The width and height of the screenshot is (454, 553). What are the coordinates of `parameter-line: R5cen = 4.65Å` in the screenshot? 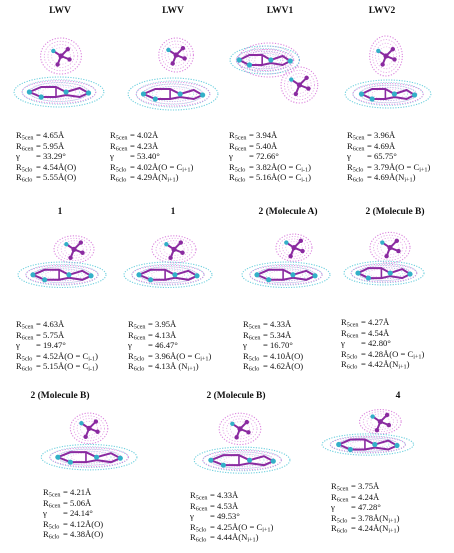 It's located at (40, 136).